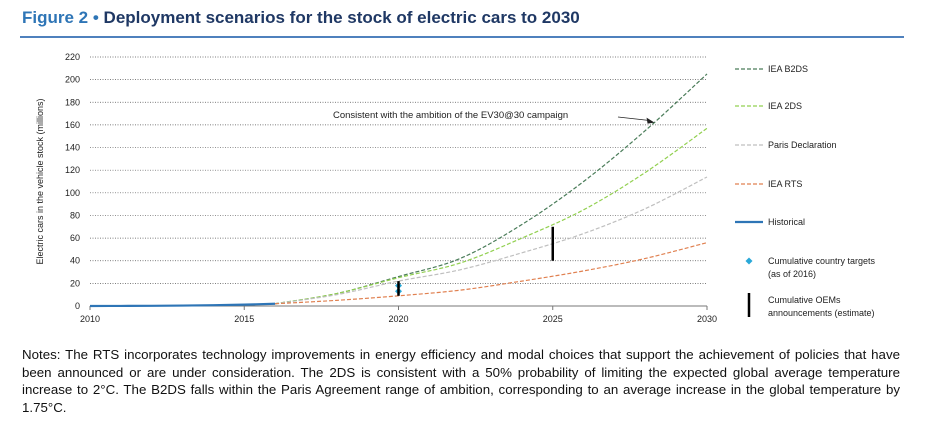 The width and height of the screenshot is (927, 432). I want to click on y-tick-label: 220, so click(72, 57).